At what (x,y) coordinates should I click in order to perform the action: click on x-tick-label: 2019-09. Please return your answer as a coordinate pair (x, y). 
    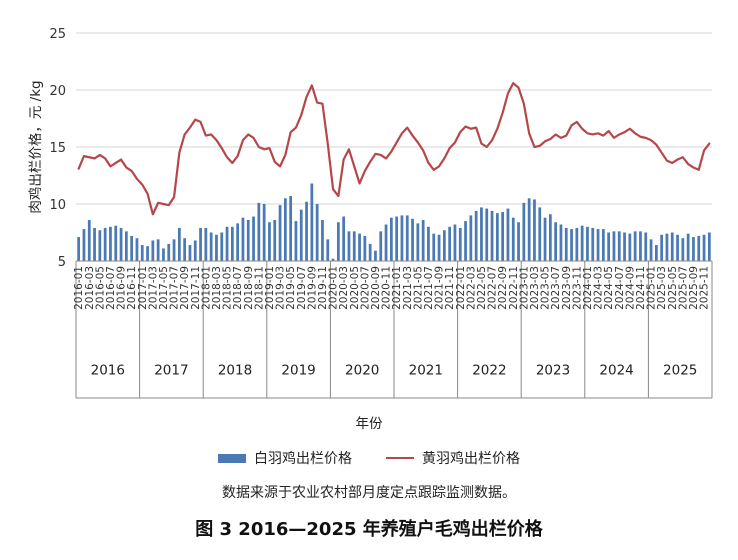
    Looking at the image, I should click on (312, 288).